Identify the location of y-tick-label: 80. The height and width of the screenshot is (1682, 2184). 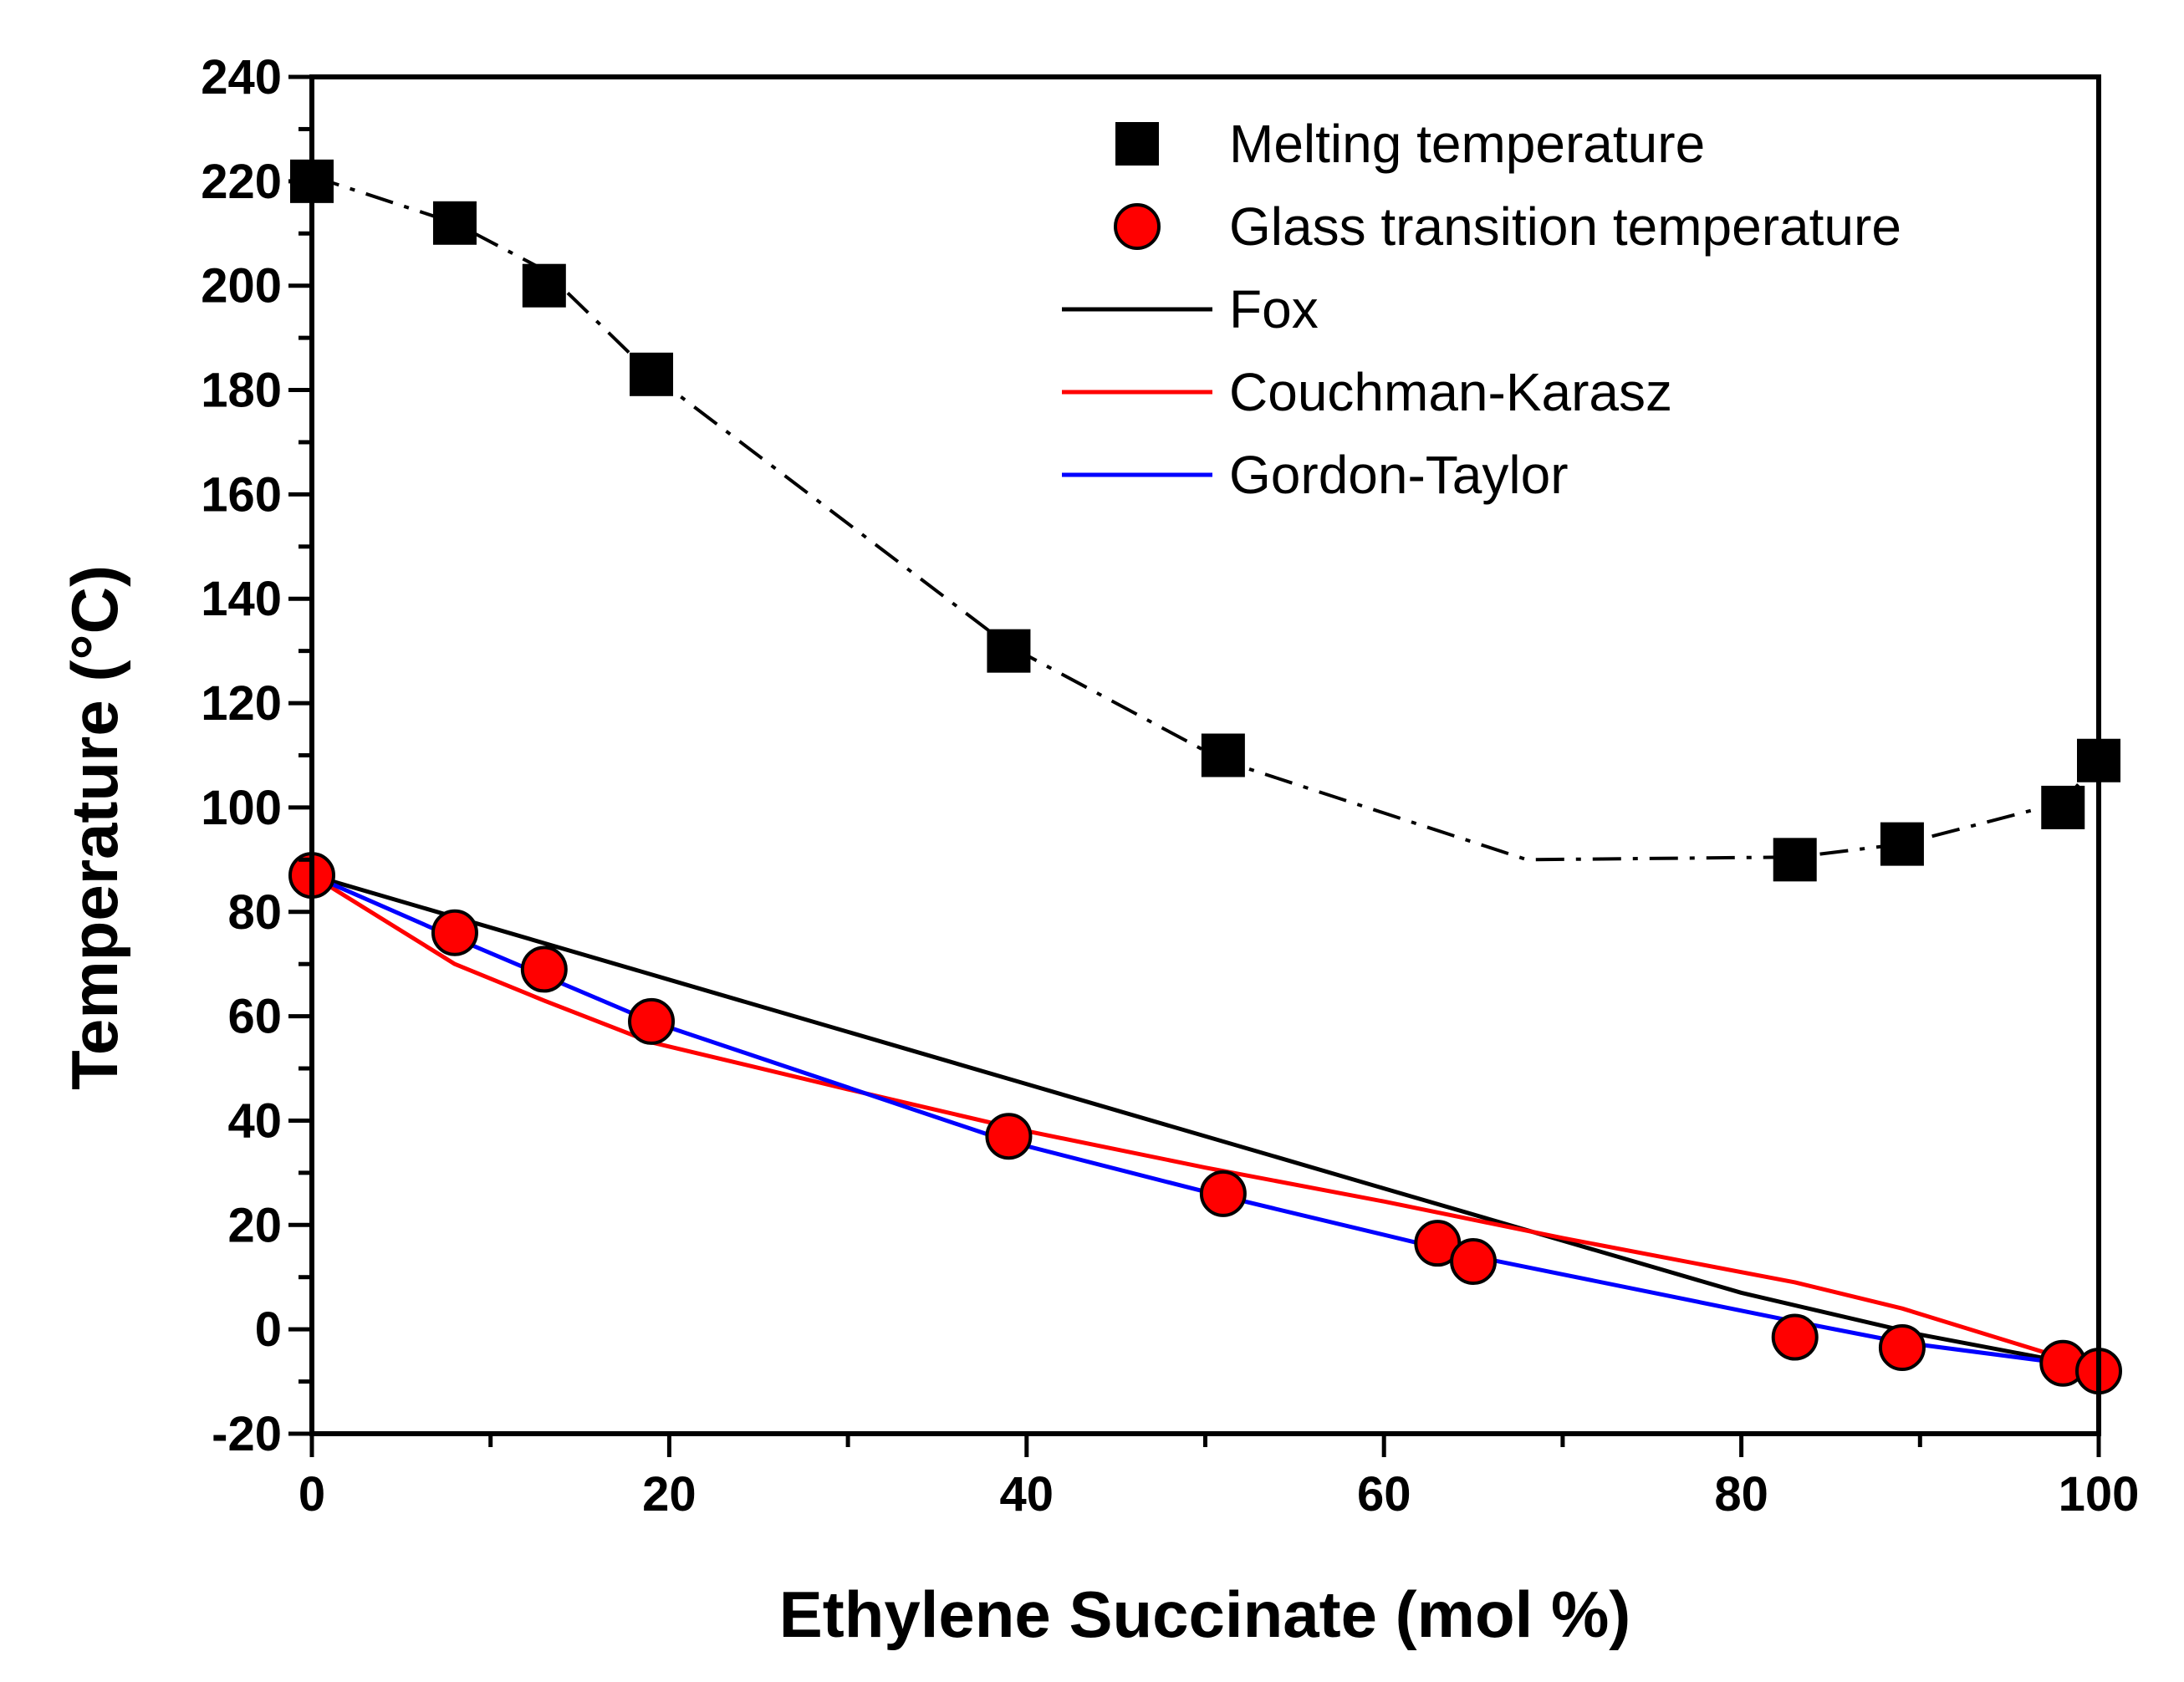
(254, 912).